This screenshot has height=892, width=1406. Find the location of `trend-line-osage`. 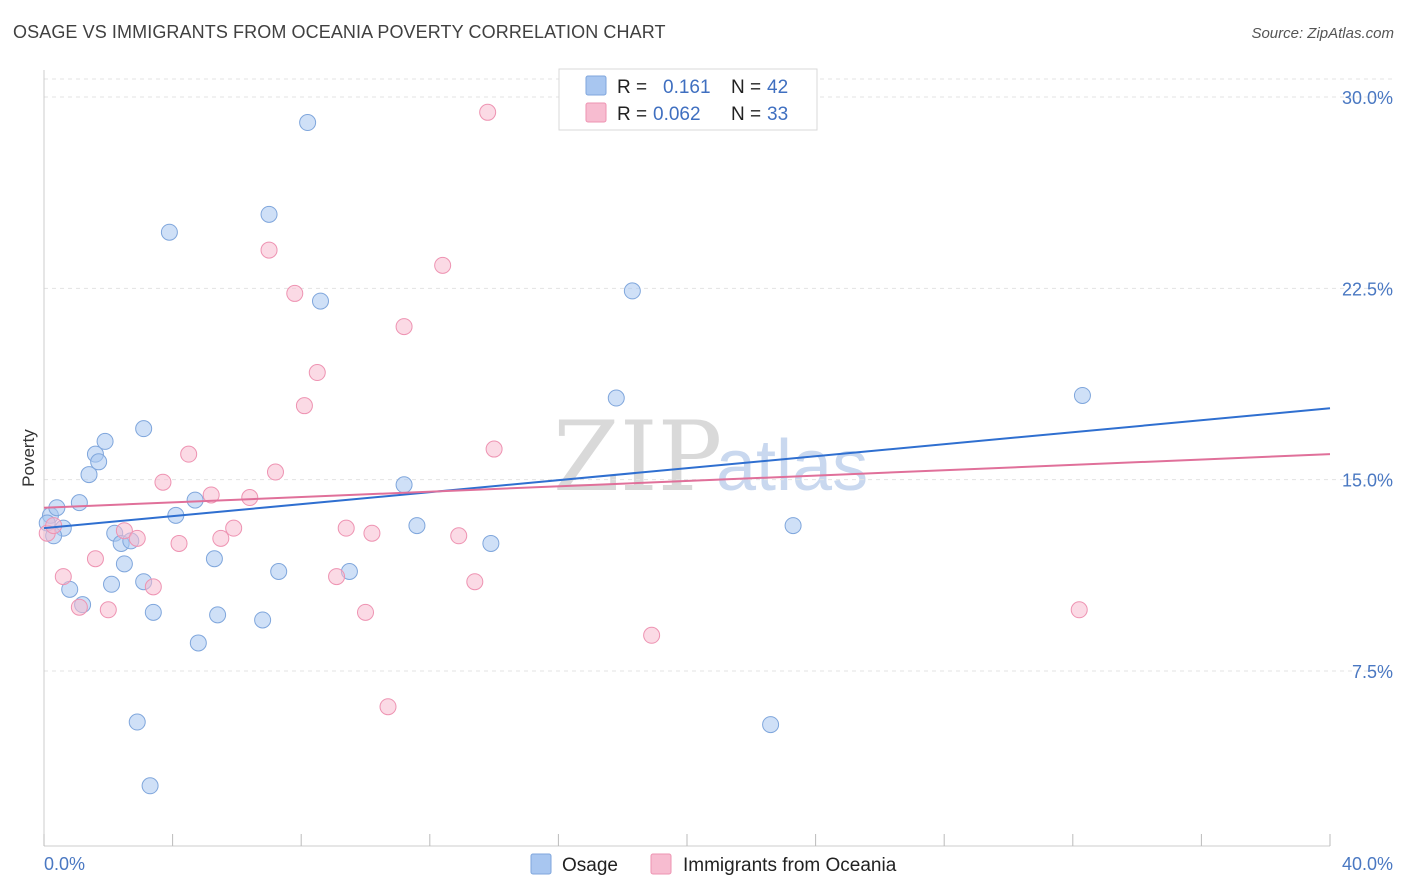

trend-line-osage is located at coordinates (687, 468).